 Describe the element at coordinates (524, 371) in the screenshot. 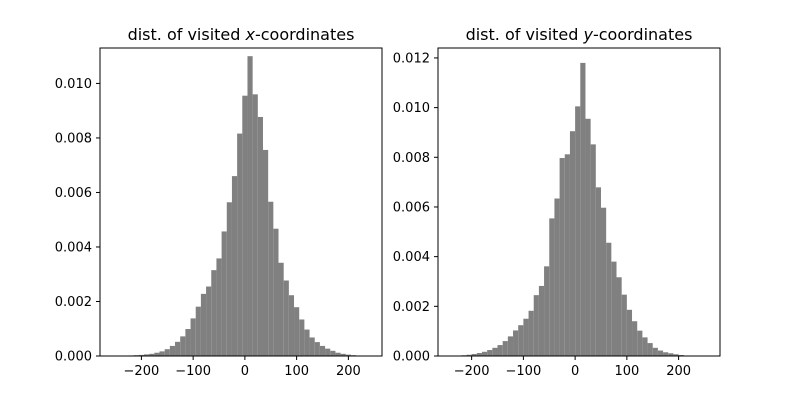

I see `y-panel-xtick-label: −100` at that location.